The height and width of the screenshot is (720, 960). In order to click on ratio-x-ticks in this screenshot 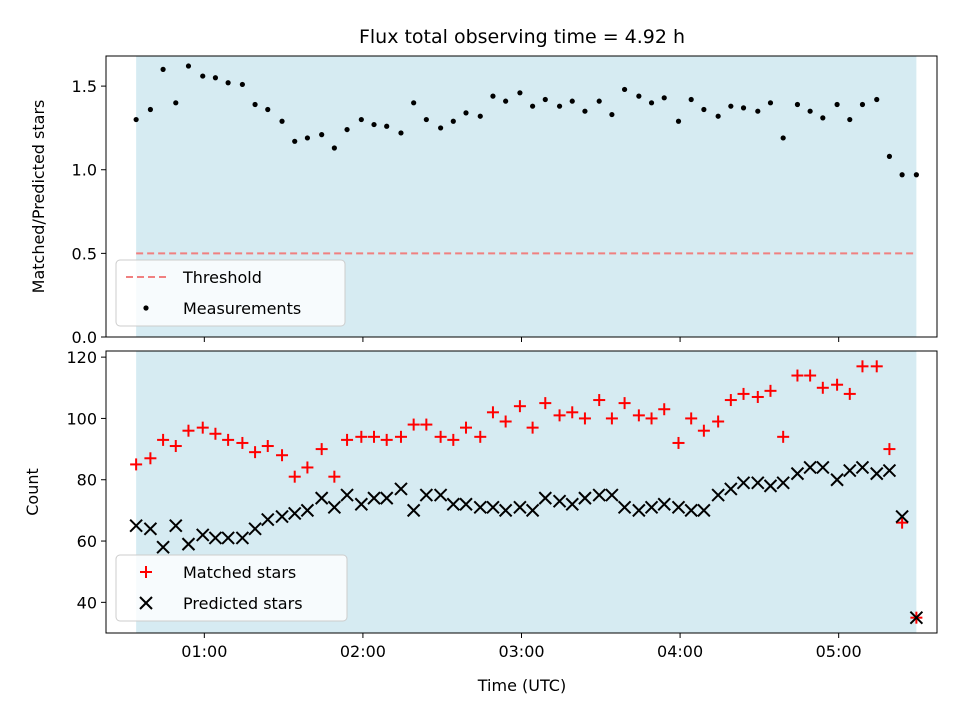, I will do `click(521, 339)`.